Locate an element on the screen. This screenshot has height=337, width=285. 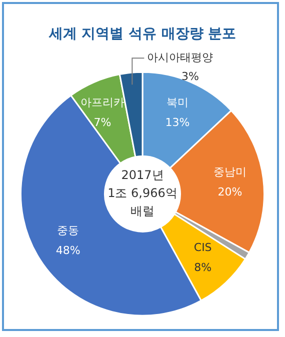
data-label: 48% is located at coordinates (68, 250).